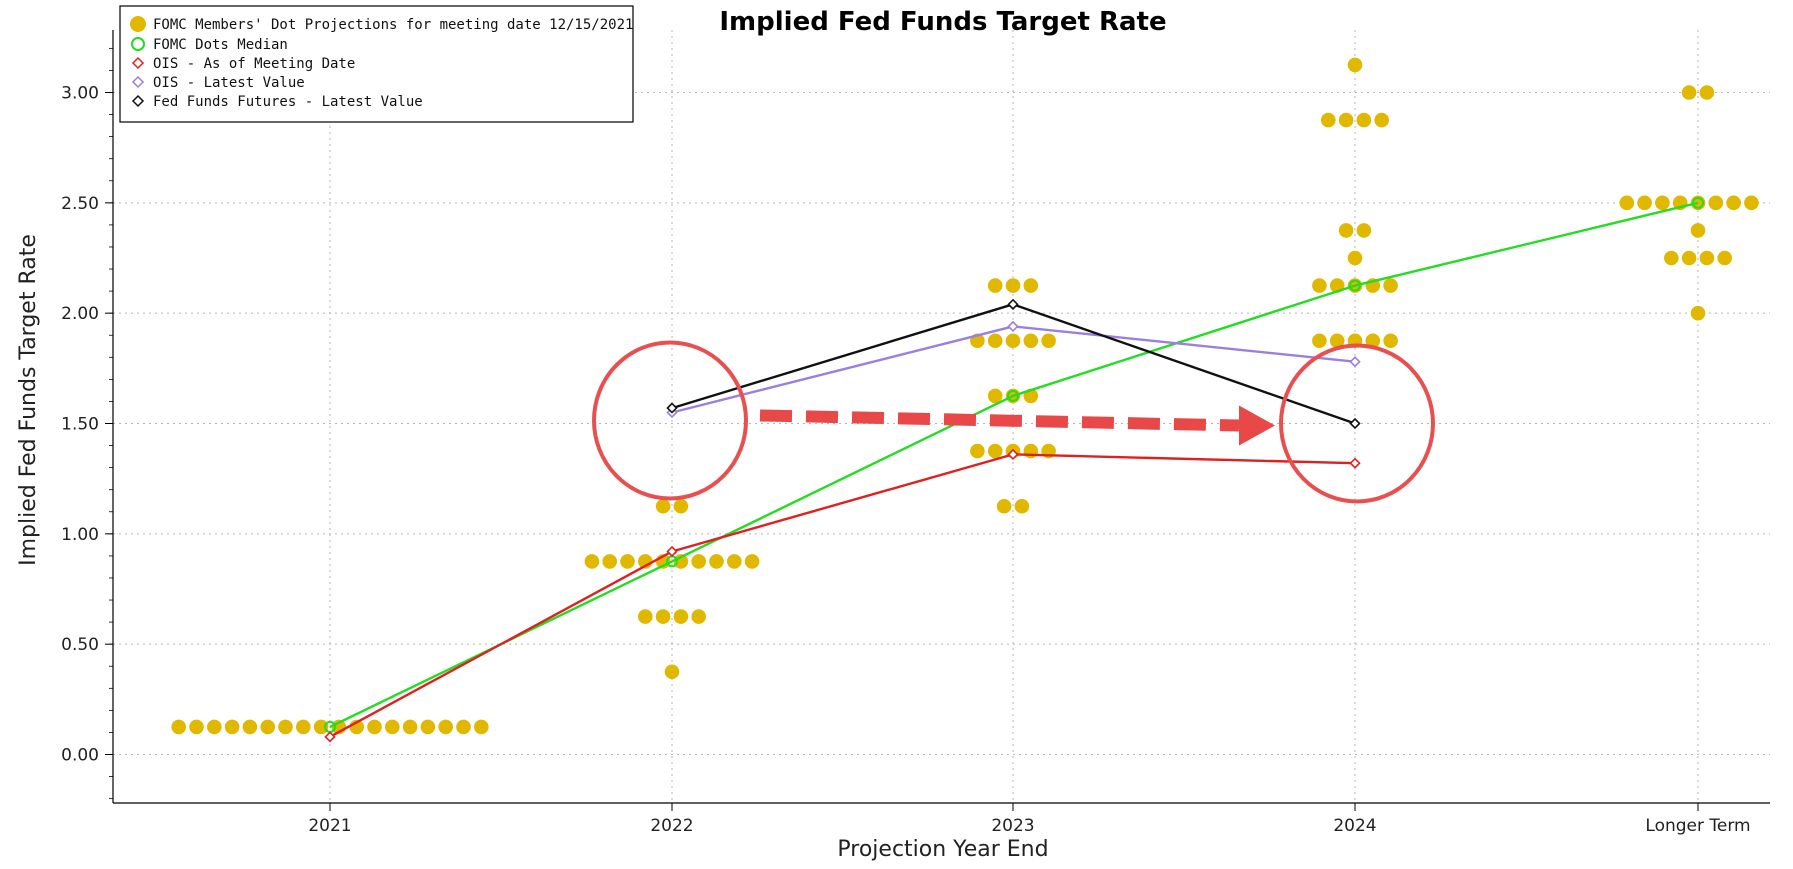 This screenshot has height=869, width=1793. Describe the element at coordinates (376, 64) in the screenshot. I see `legend-box` at that location.